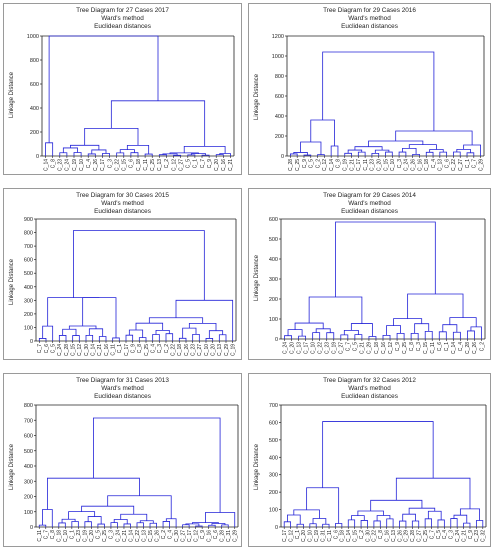 The height and width of the screenshot is (550, 495). I want to click on y-tick-label: 700, so click(28, 421).